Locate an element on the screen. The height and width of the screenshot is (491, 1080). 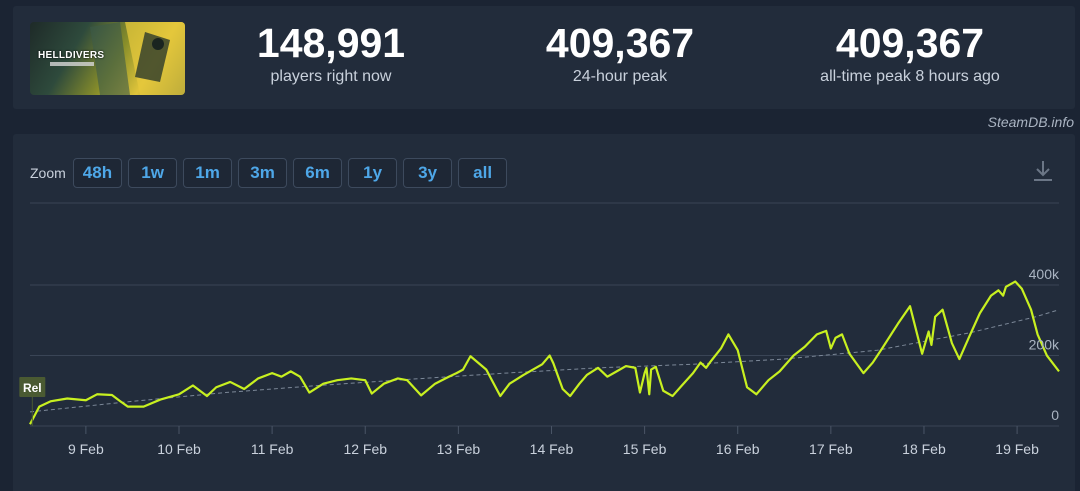
all-time-peak-value: 409,367 is located at coordinates (910, 43).